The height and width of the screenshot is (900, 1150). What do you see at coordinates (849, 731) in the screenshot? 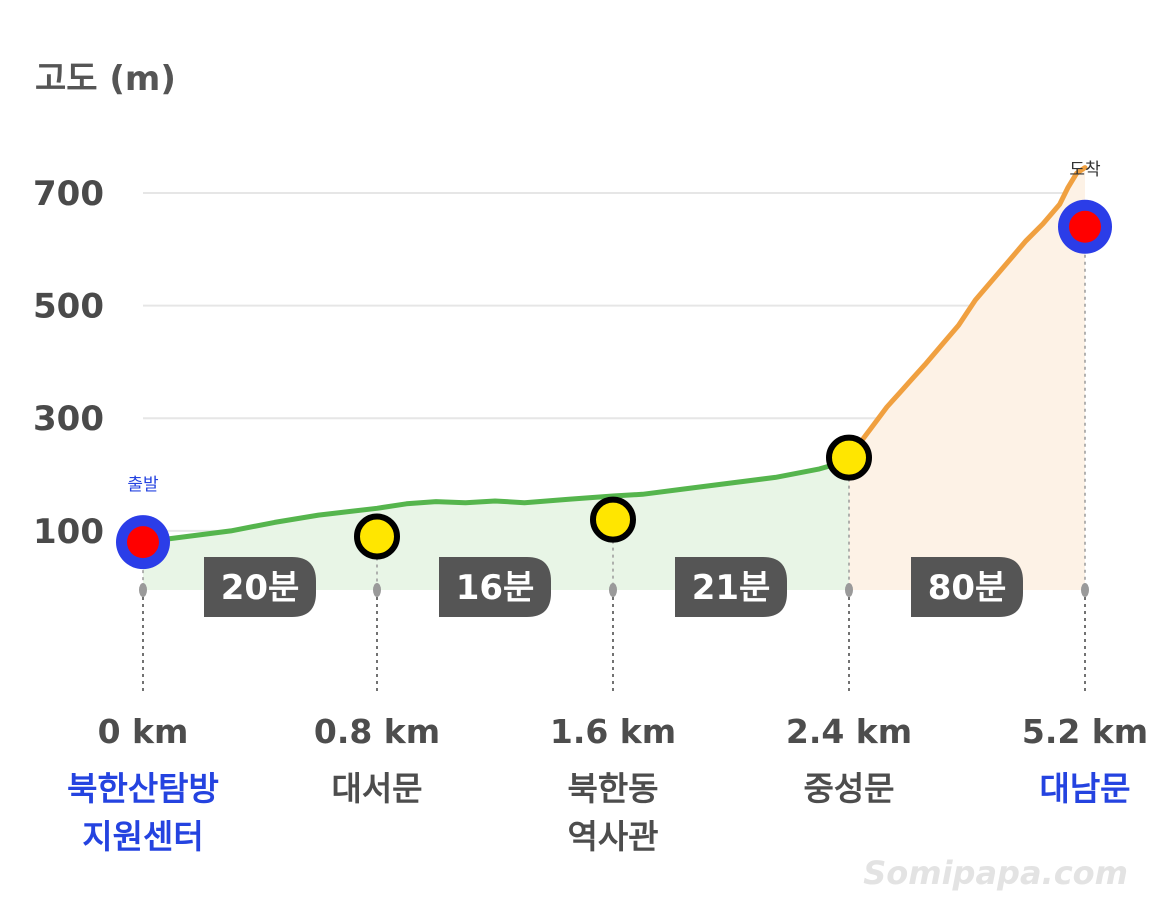
I see `distance-label: 2.4 km` at bounding box center [849, 731].